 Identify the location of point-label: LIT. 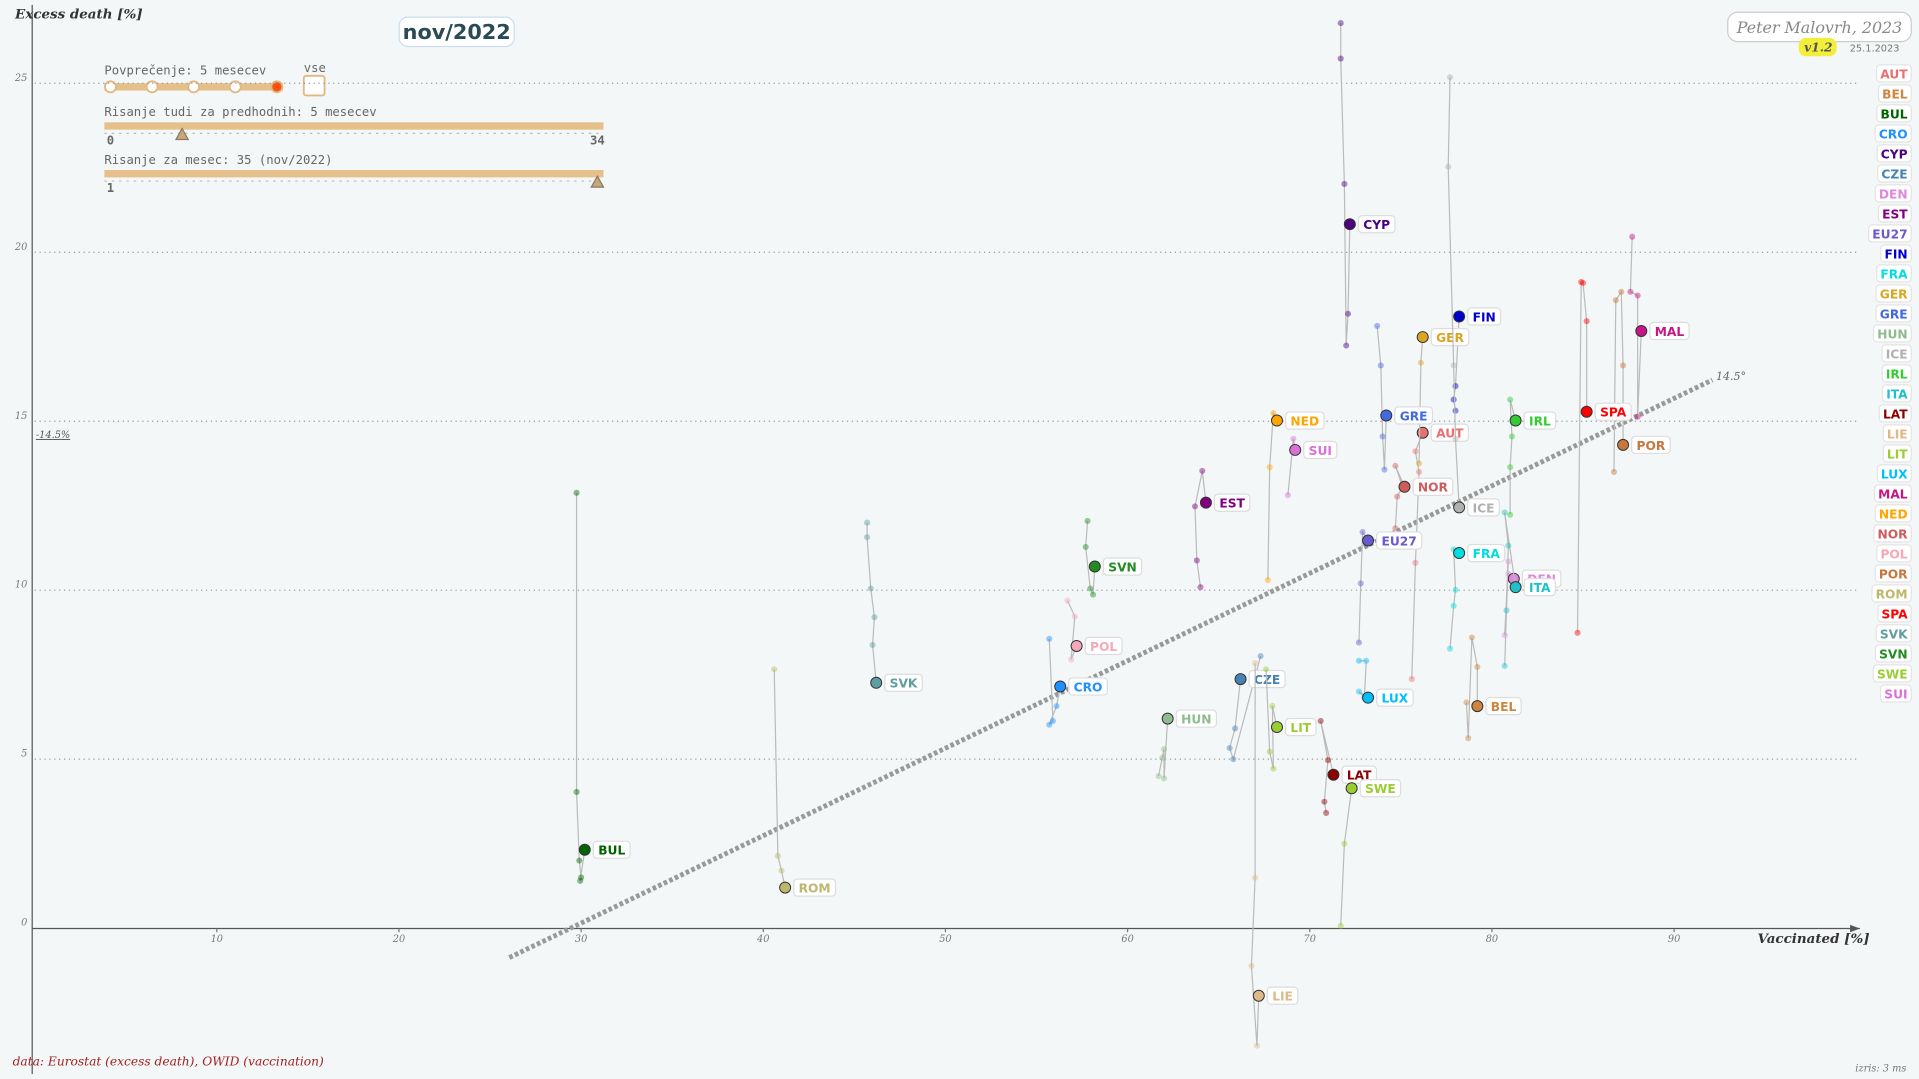
(1300, 727).